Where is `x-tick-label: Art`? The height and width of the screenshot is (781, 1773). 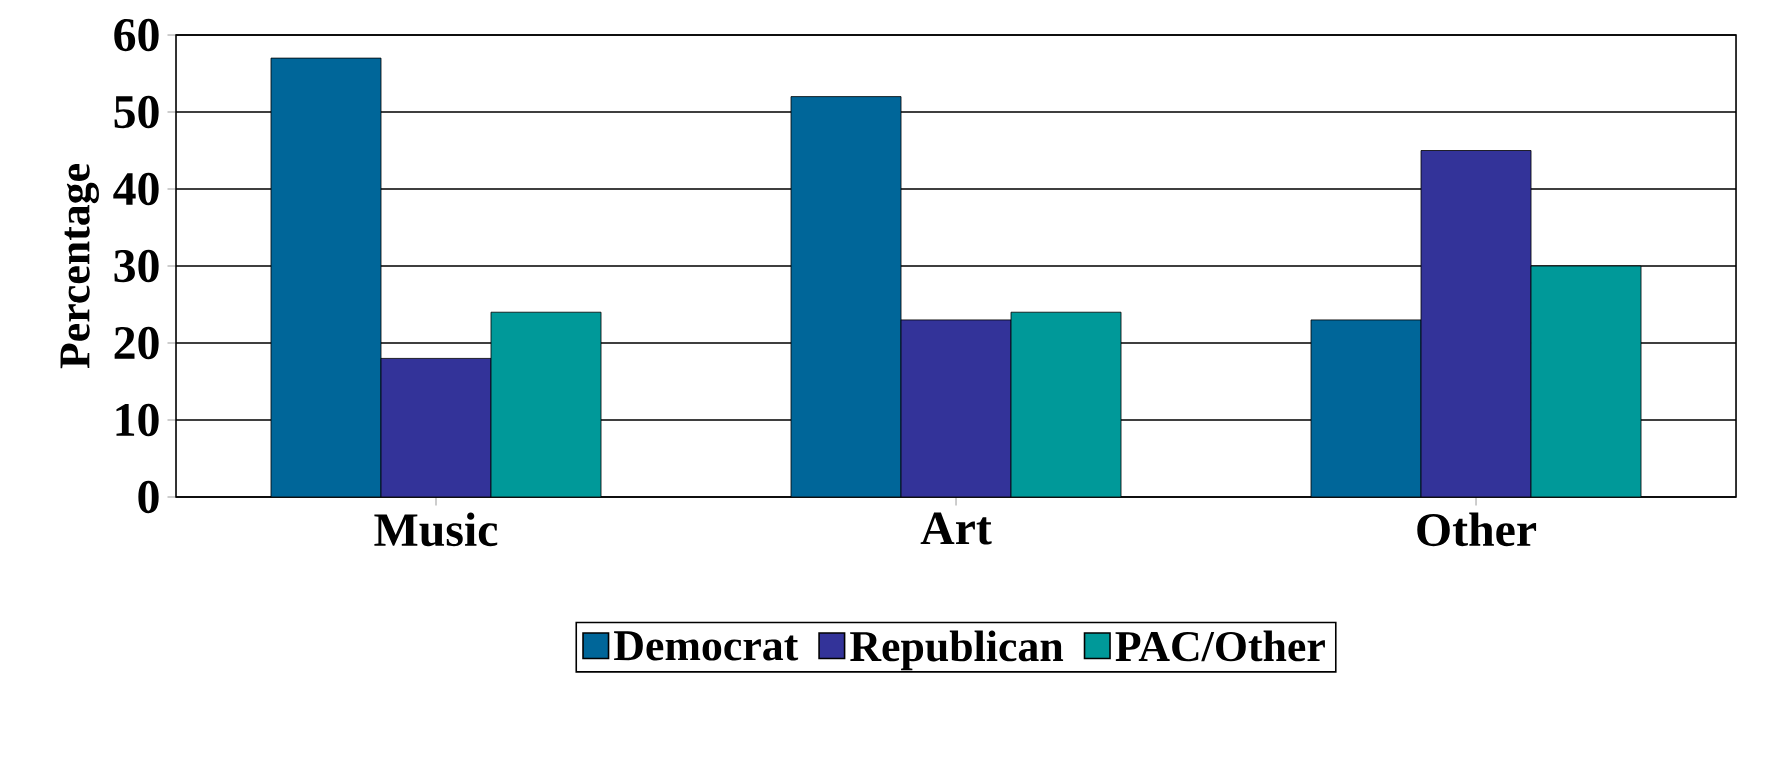 x-tick-label: Art is located at coordinates (956, 528).